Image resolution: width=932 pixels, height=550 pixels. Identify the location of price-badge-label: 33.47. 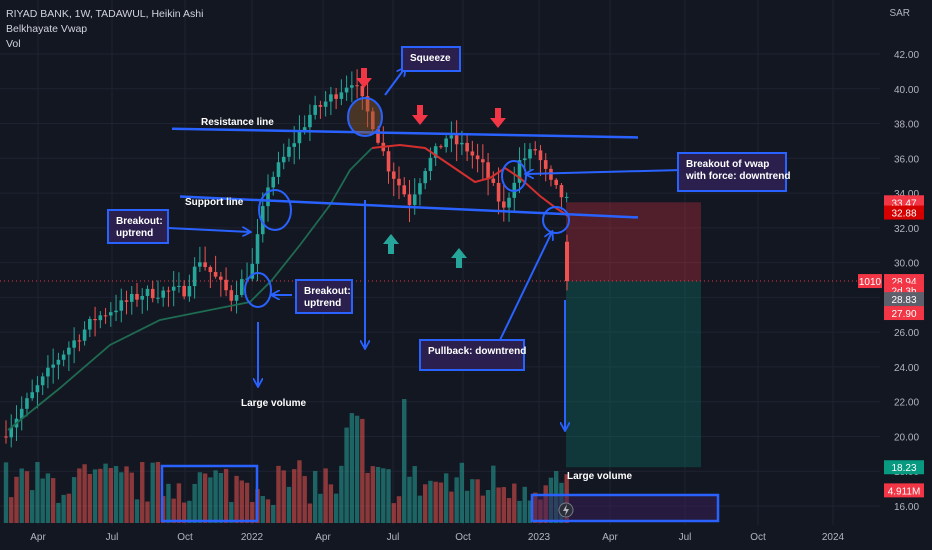
(903, 203).